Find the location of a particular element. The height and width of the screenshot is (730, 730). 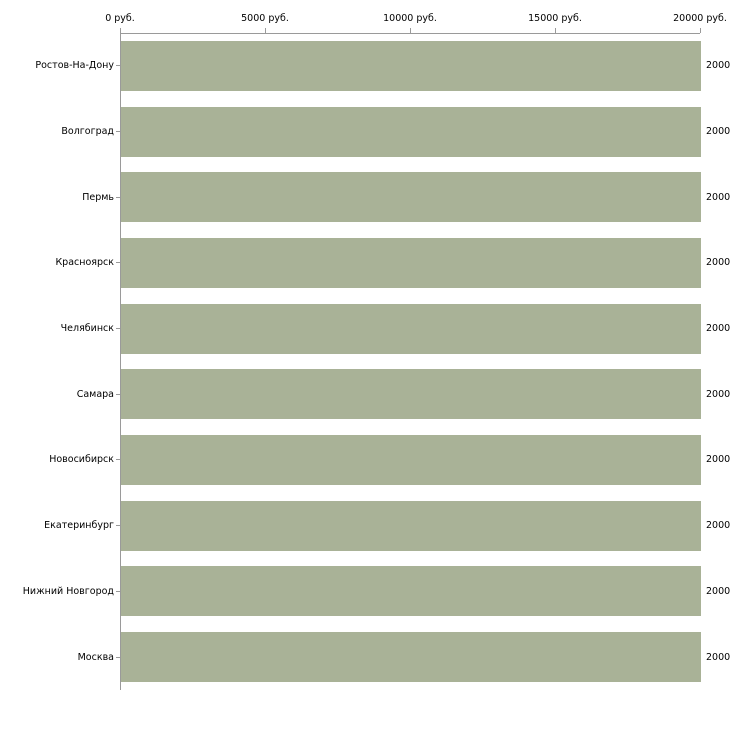

chart-row: Красноярск 20000 is located at coordinates (365, 263).